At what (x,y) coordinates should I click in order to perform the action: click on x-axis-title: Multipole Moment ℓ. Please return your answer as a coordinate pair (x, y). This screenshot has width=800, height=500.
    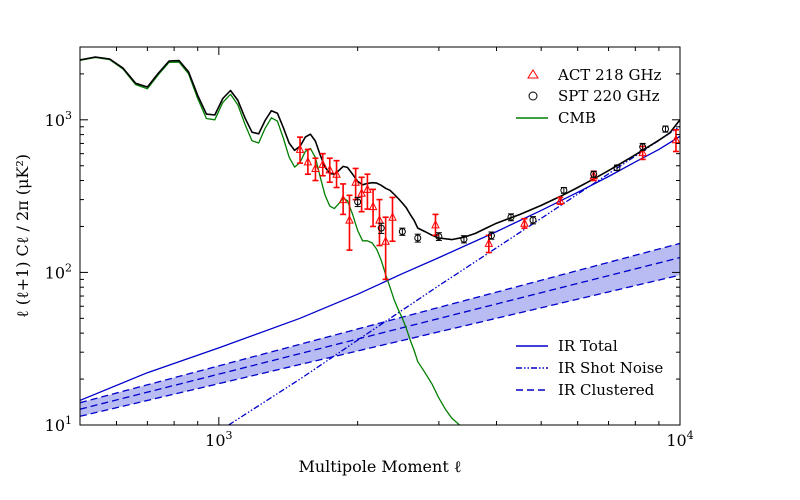
    Looking at the image, I should click on (379, 466).